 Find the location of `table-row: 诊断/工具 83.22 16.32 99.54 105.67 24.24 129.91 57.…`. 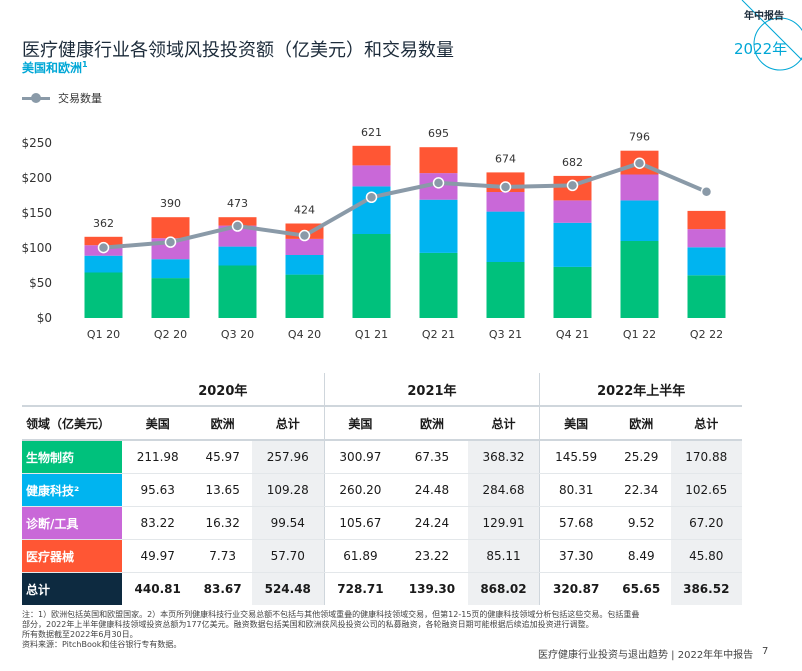

table-row: 诊断/工具 83.22 16.32 99.54 105.67 24.24 129.91 57.… is located at coordinates (382, 523).